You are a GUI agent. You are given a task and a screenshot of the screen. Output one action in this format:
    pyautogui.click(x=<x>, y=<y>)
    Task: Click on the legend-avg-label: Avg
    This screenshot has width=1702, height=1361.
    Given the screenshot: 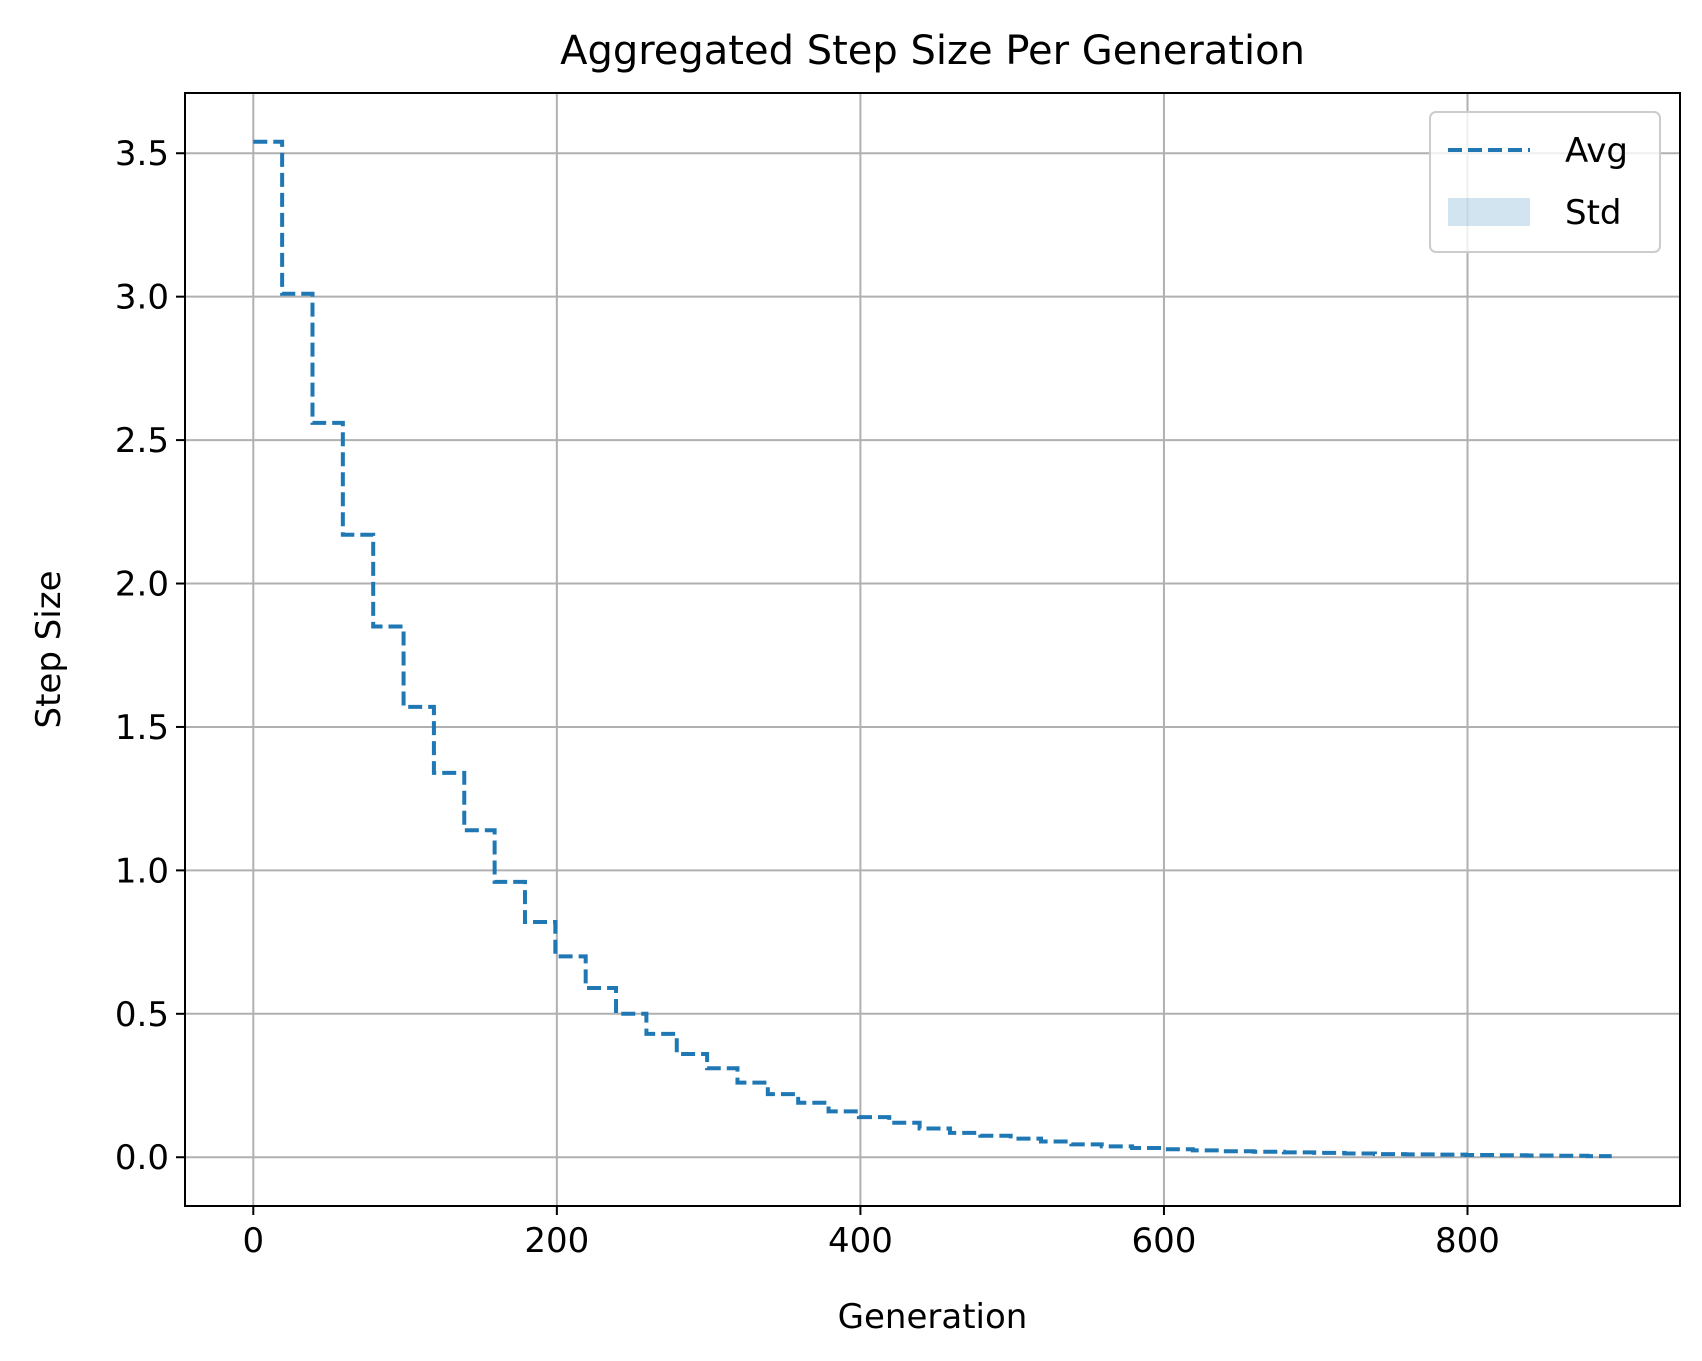 What is the action you would take?
    pyautogui.click(x=1596, y=151)
    